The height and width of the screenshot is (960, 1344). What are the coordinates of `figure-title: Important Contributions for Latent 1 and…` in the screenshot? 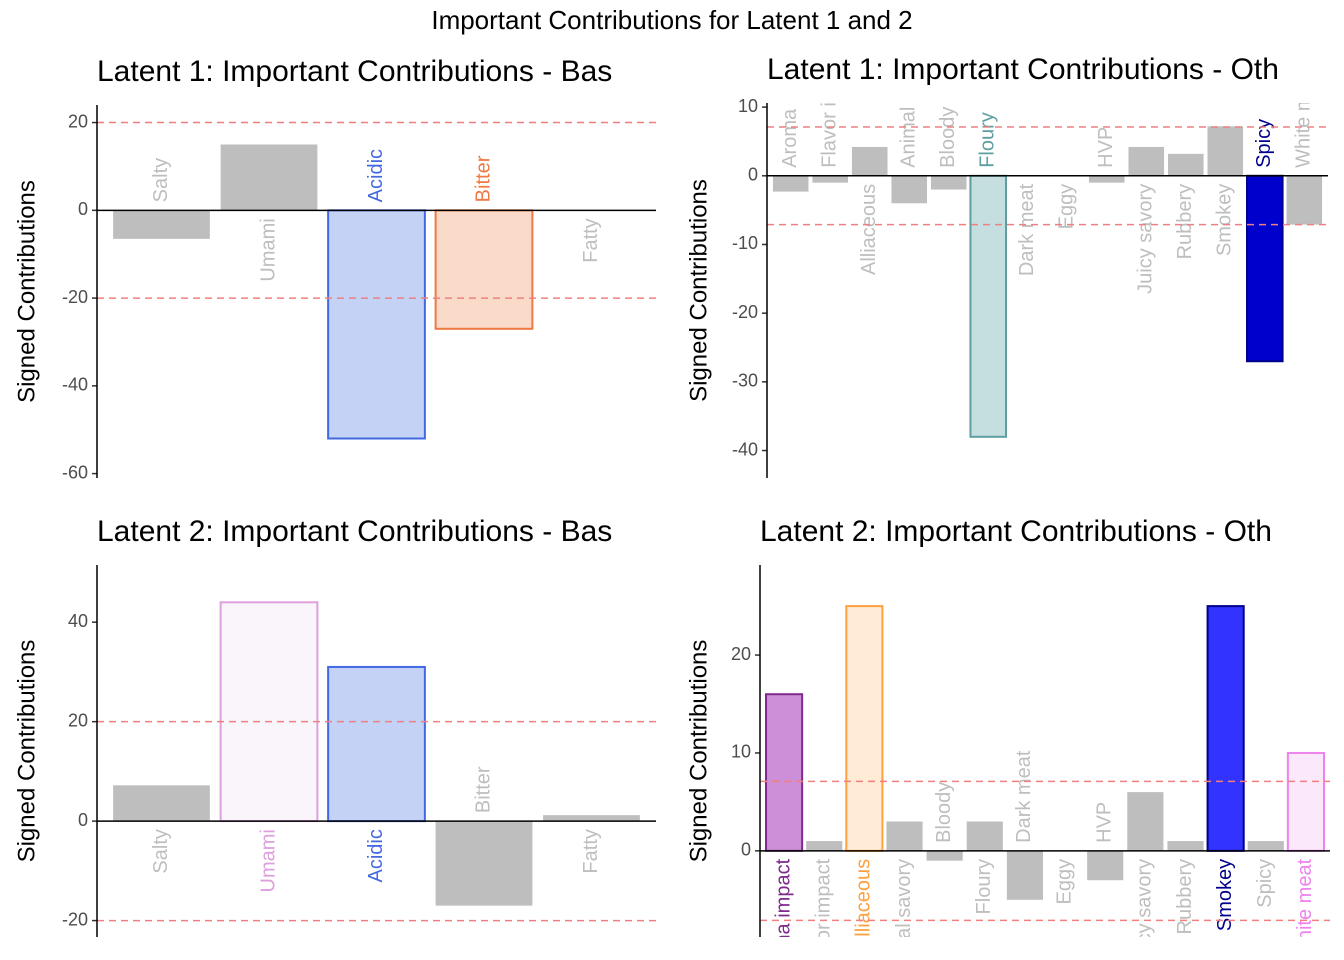 It's located at (671, 20).